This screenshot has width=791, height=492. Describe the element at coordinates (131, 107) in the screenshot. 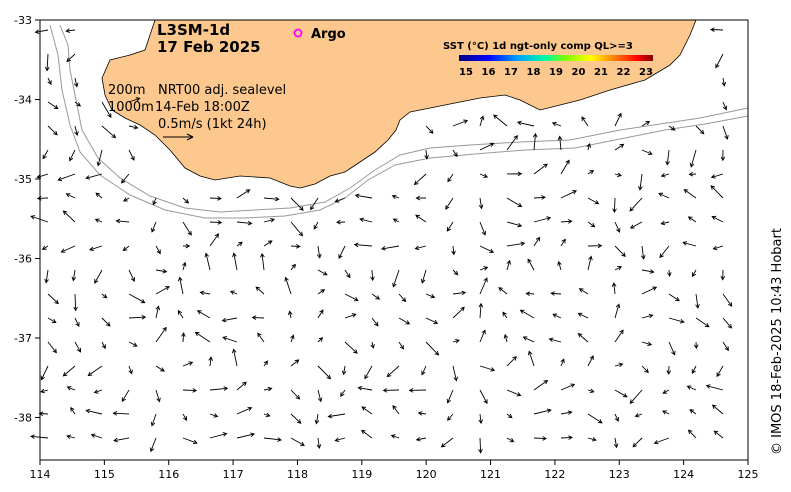

I see `isobath-1000m-label: 1000m` at that location.